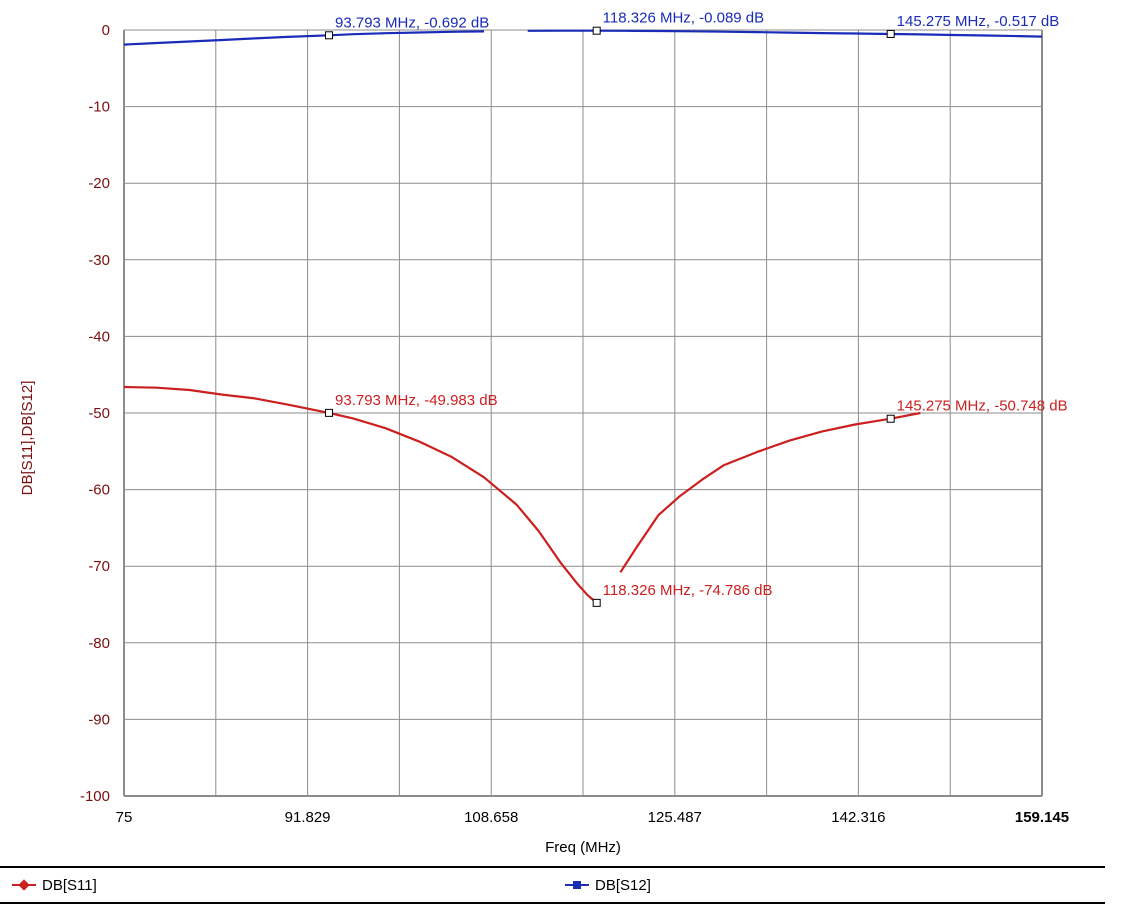  Describe the element at coordinates (978, 21) in the screenshot. I see `marker-label: 145.275 MHz, -0.517 dB` at that location.